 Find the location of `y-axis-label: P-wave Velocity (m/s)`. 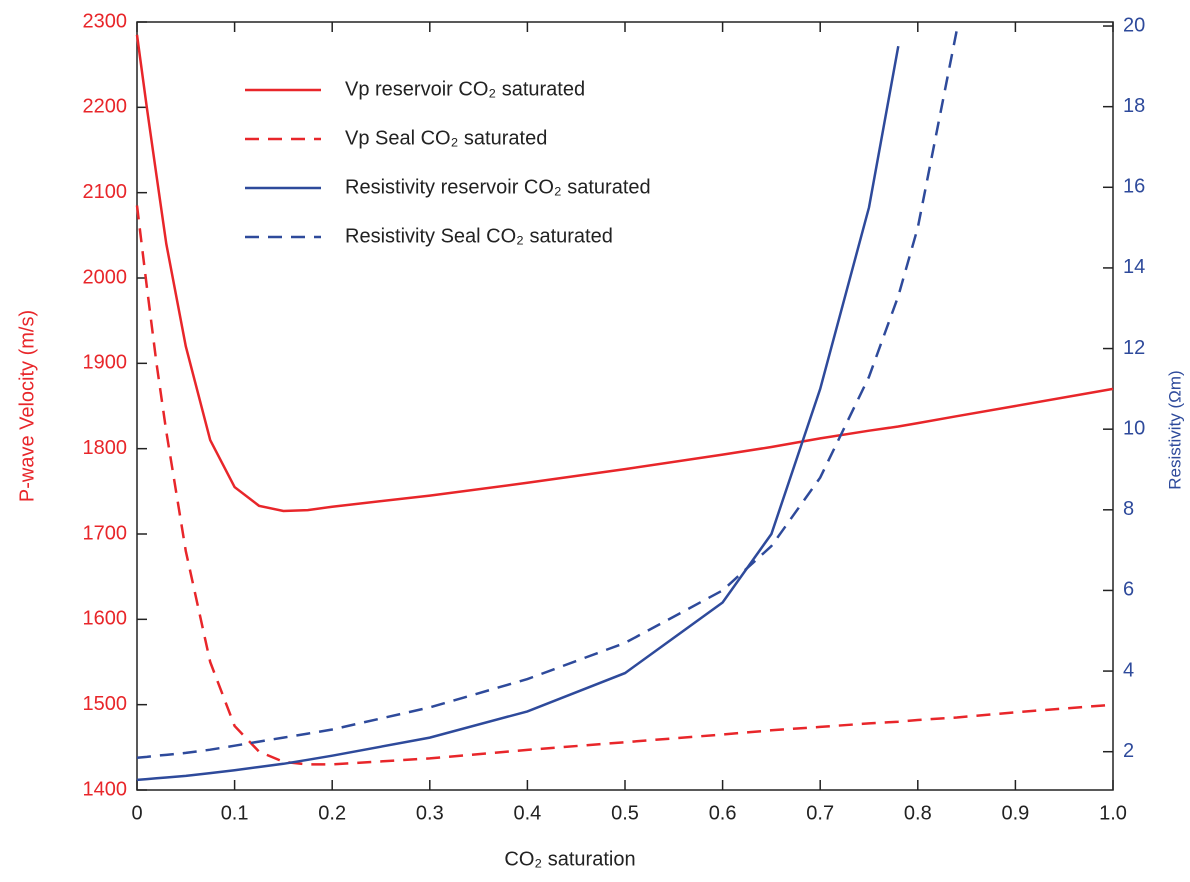

y-axis-label: P-wave Velocity (m/s) is located at coordinates (27, 406).